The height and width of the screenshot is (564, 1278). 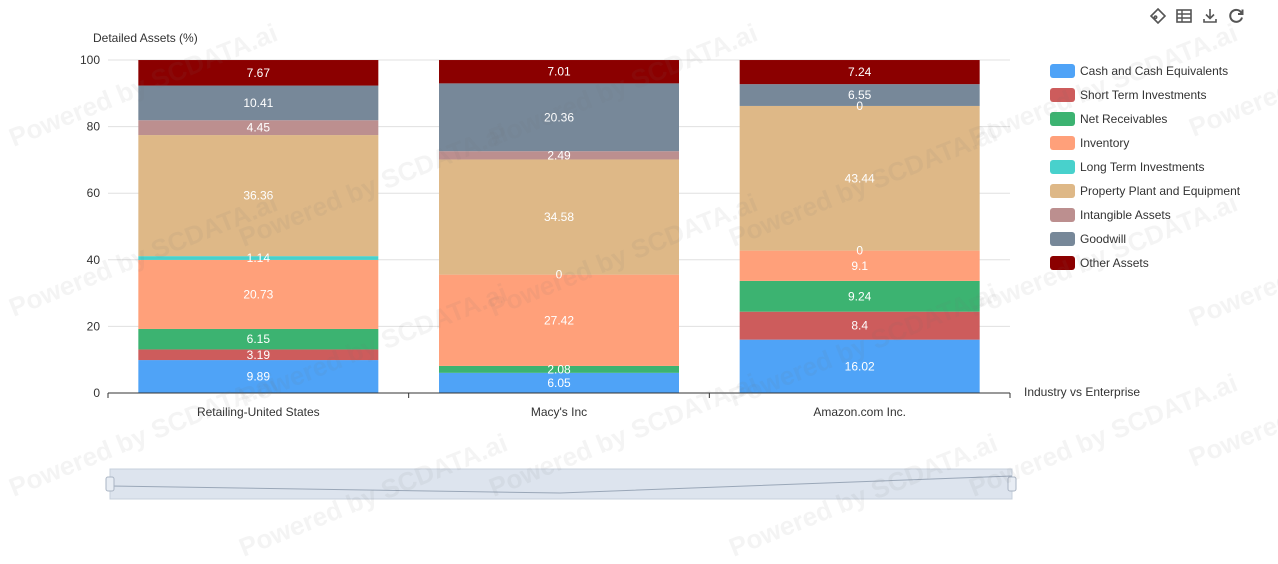 I want to click on bar-data-label: 3.19, so click(x=259, y=355).